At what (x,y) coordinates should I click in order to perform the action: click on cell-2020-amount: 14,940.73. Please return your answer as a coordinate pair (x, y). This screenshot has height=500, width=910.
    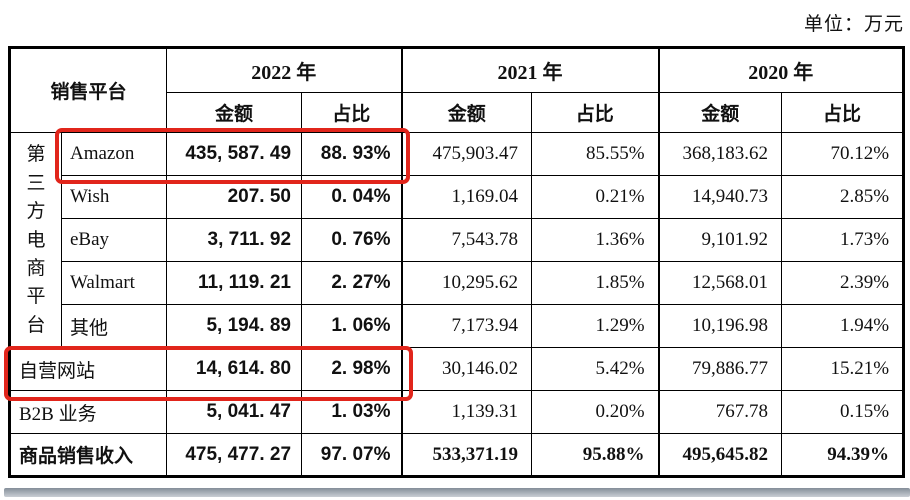
    Looking at the image, I should click on (720, 197).